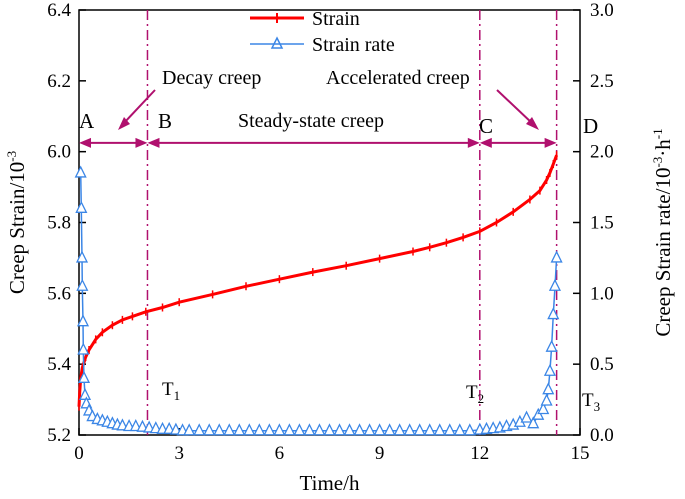 The height and width of the screenshot is (499, 685). What do you see at coordinates (280, 453) in the screenshot?
I see `x-tick-label: 6` at bounding box center [280, 453].